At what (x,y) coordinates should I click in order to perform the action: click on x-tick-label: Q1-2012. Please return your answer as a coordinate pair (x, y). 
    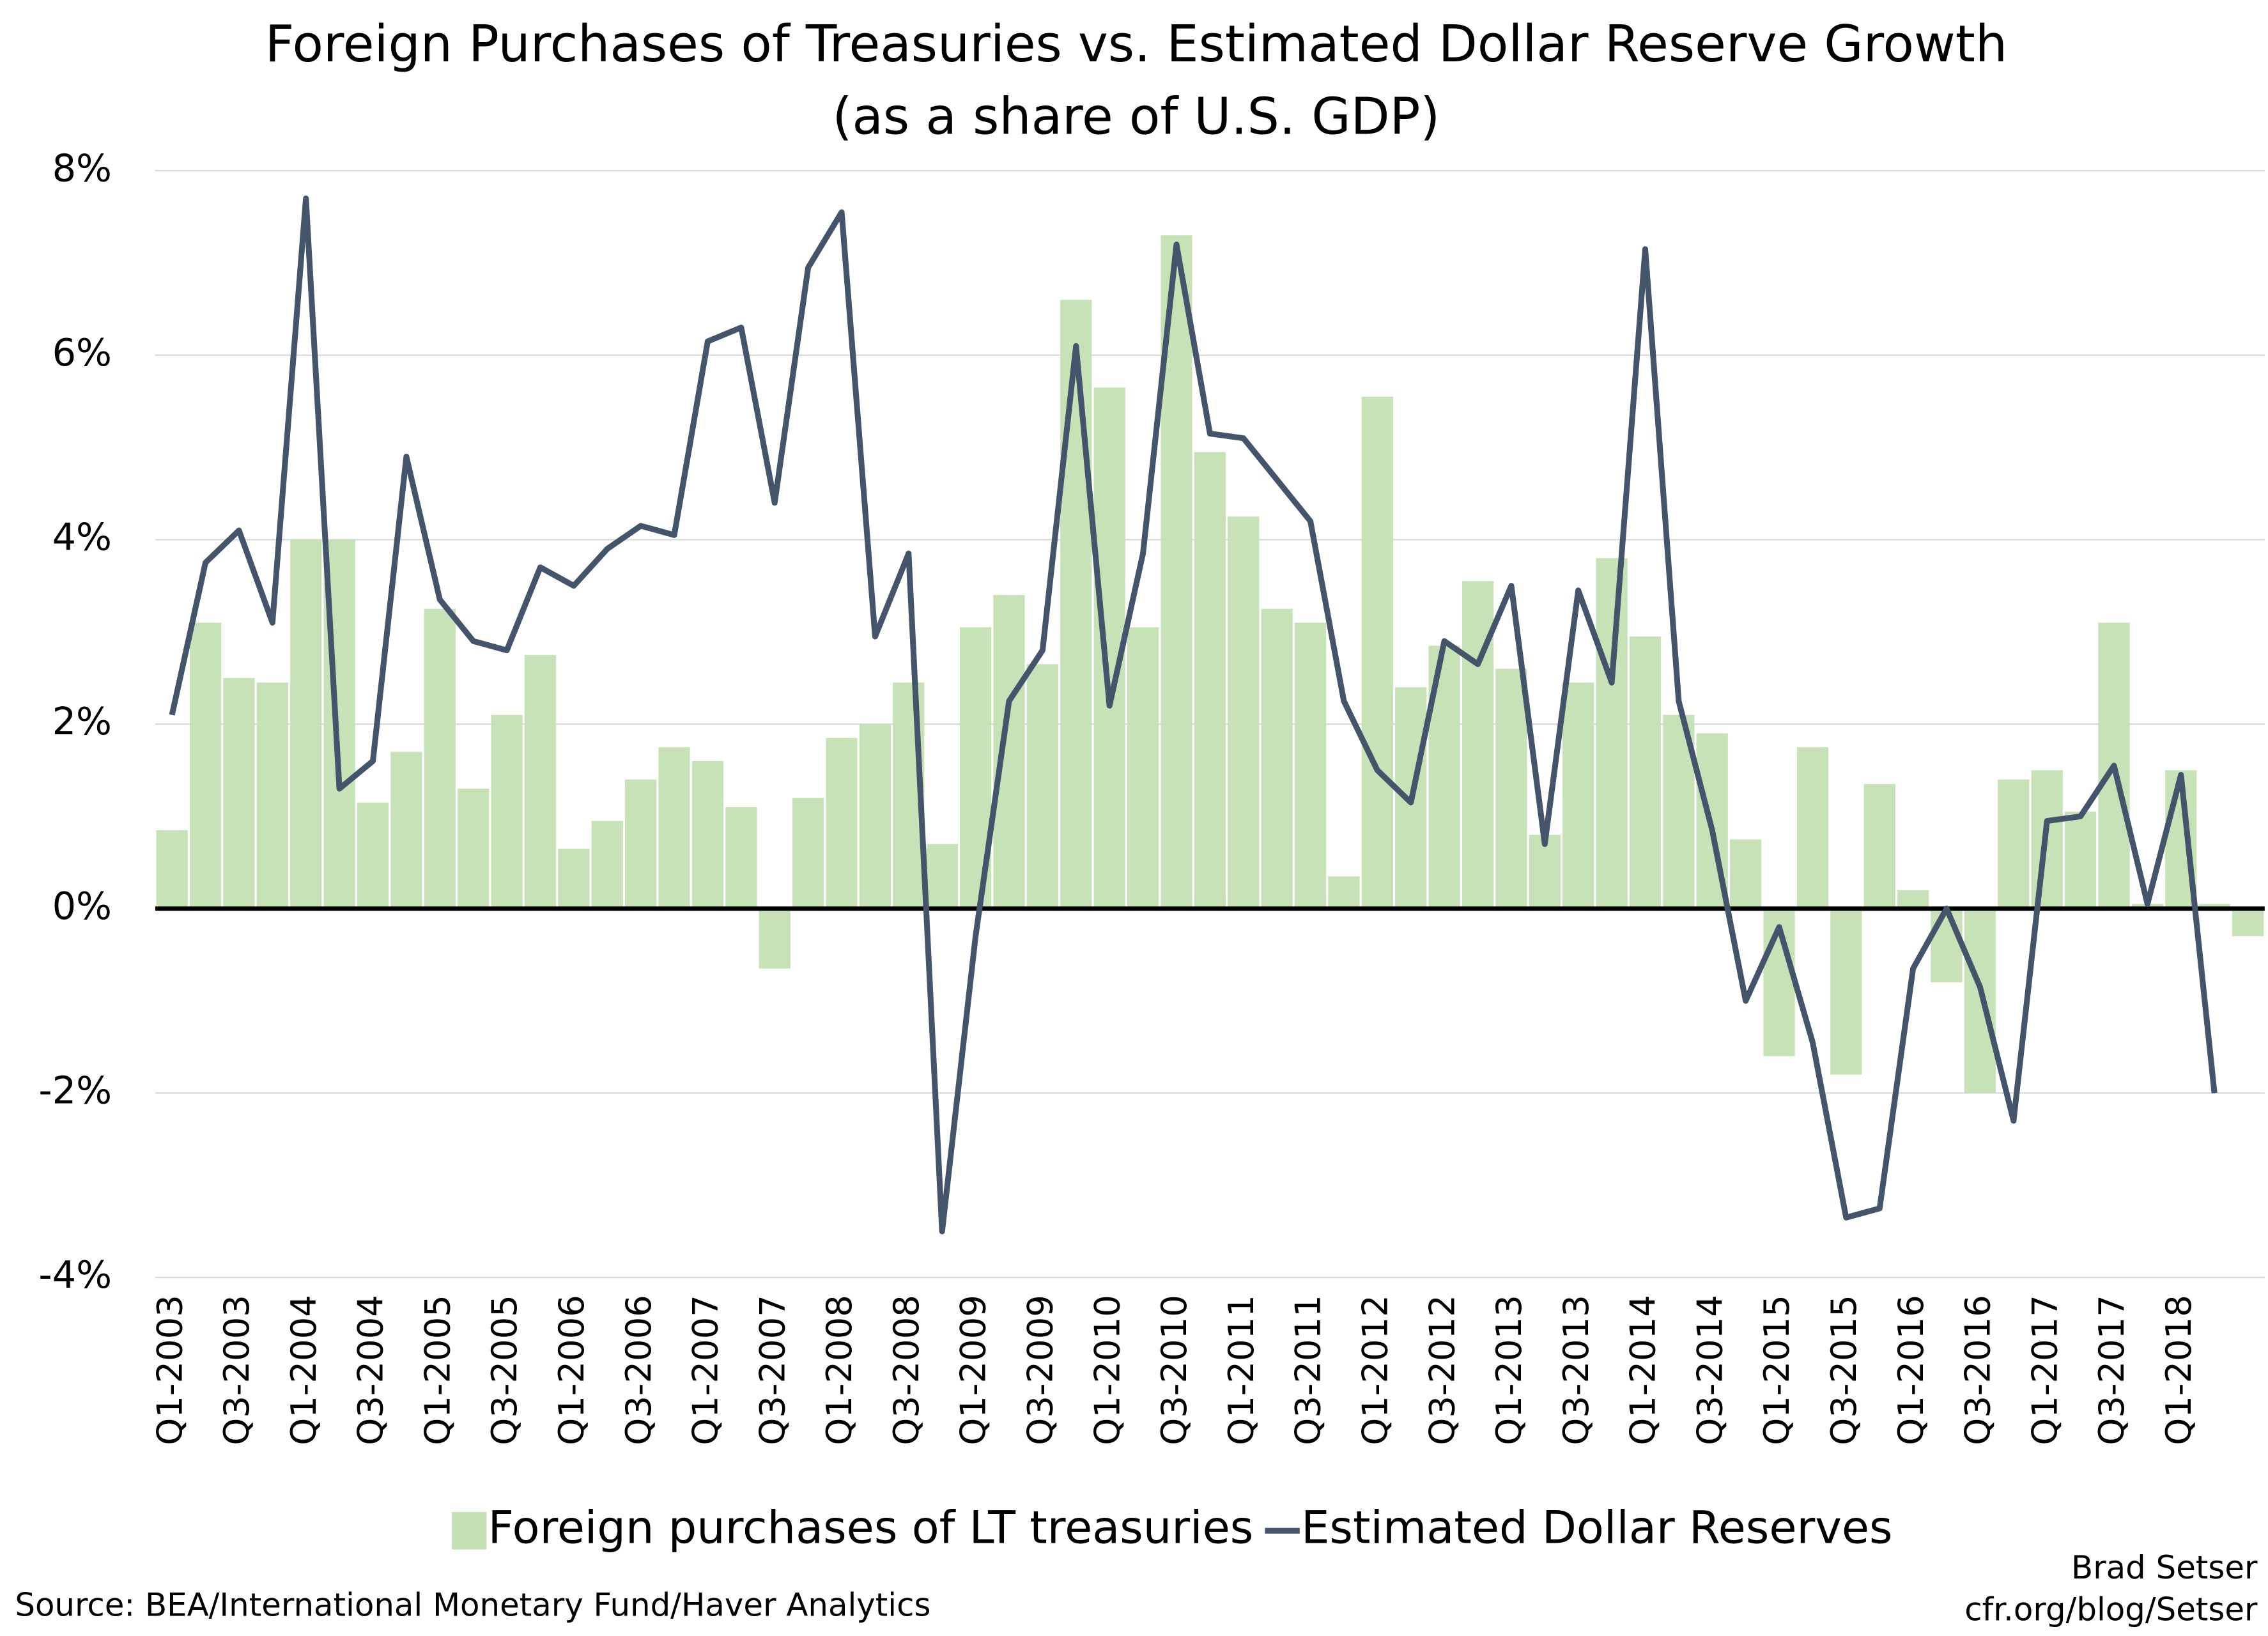
    Looking at the image, I should click on (1375, 1370).